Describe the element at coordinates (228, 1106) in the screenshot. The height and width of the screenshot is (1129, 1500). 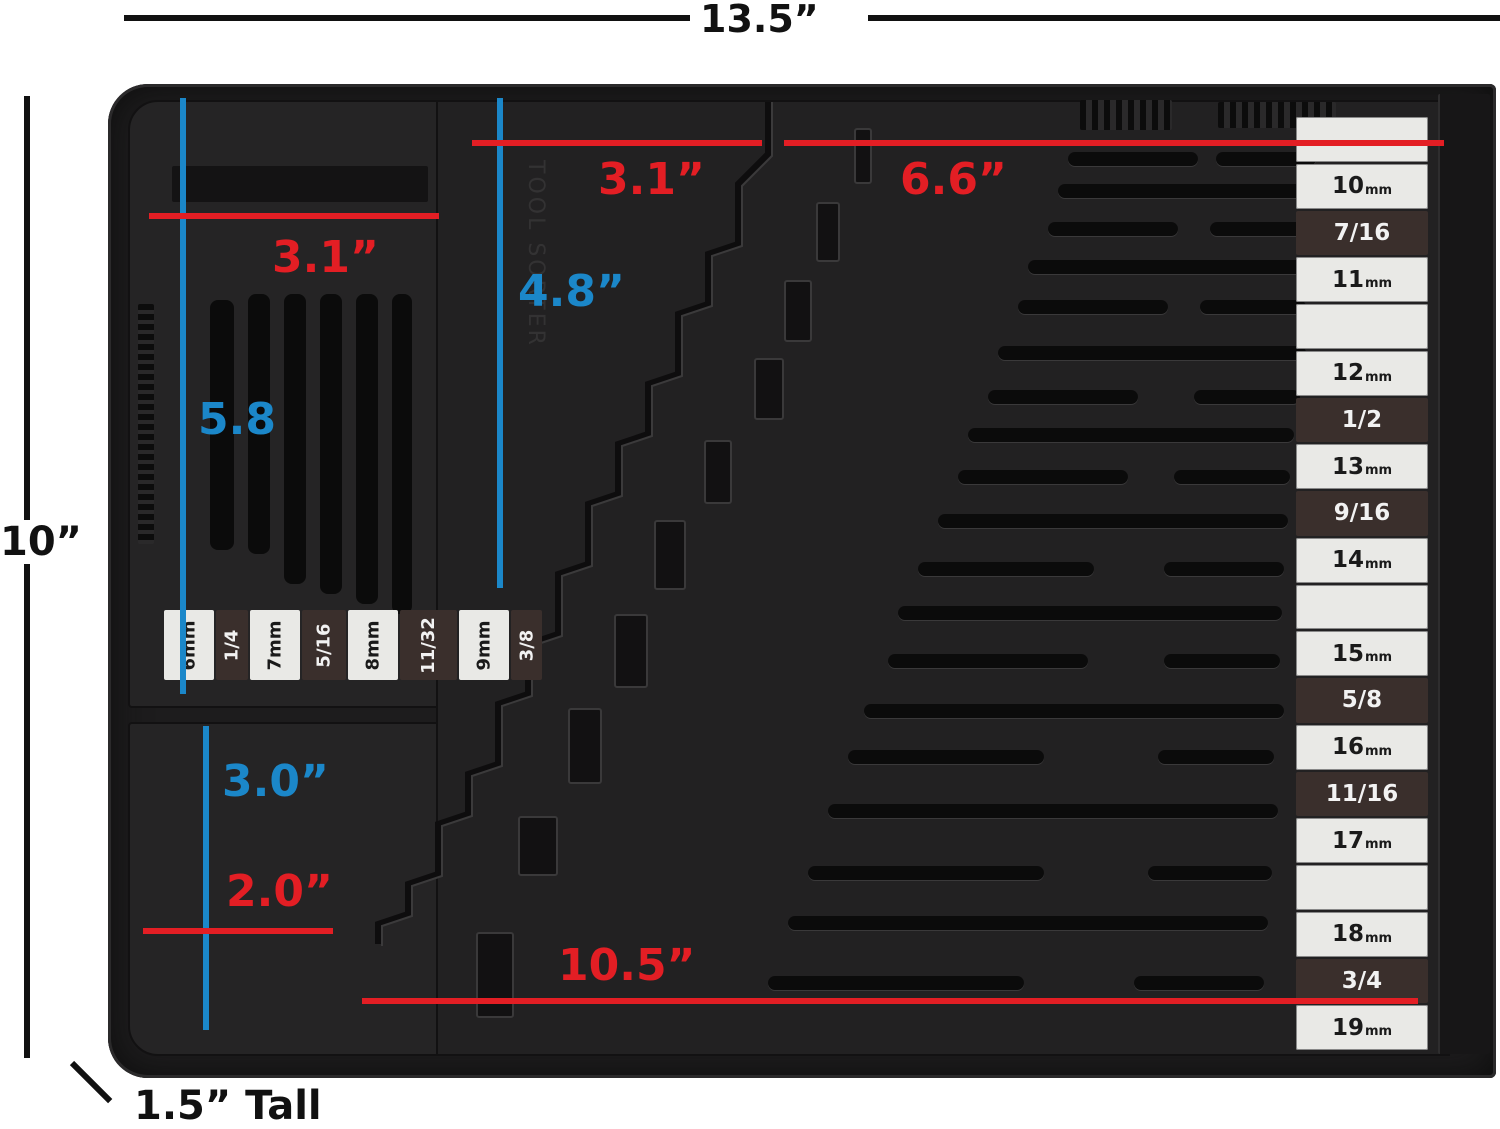
I see `depth-label: 1.5” Tall` at that location.